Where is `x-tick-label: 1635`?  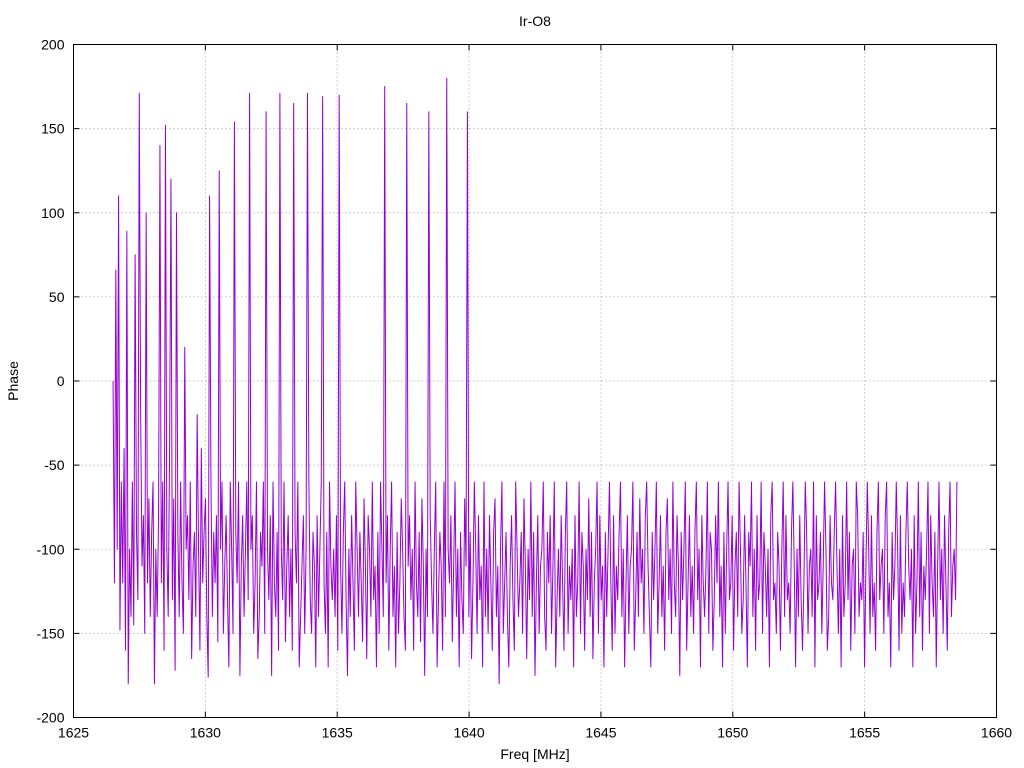
x-tick-label: 1635 is located at coordinates (337, 733).